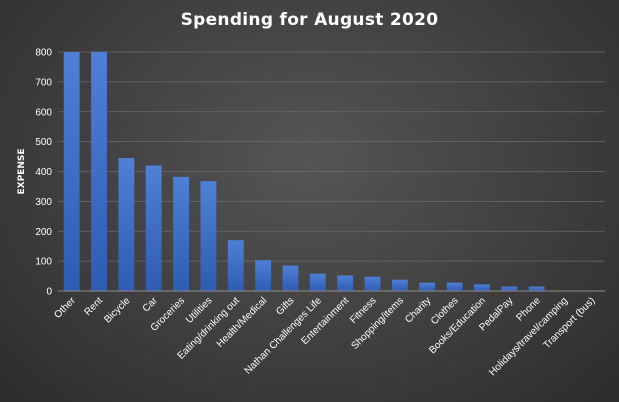 The width and height of the screenshot is (619, 402). Describe the element at coordinates (22, 172) in the screenshot. I see `y-axis-label: EXPENSE` at that location.